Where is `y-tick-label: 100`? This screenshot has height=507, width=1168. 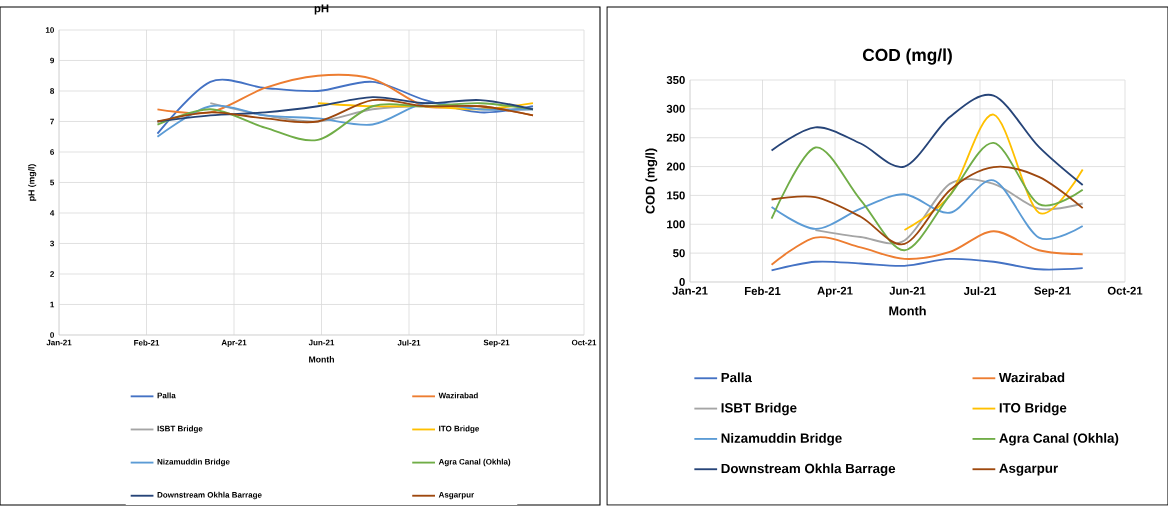 y-tick-label: 100 is located at coordinates (676, 224).